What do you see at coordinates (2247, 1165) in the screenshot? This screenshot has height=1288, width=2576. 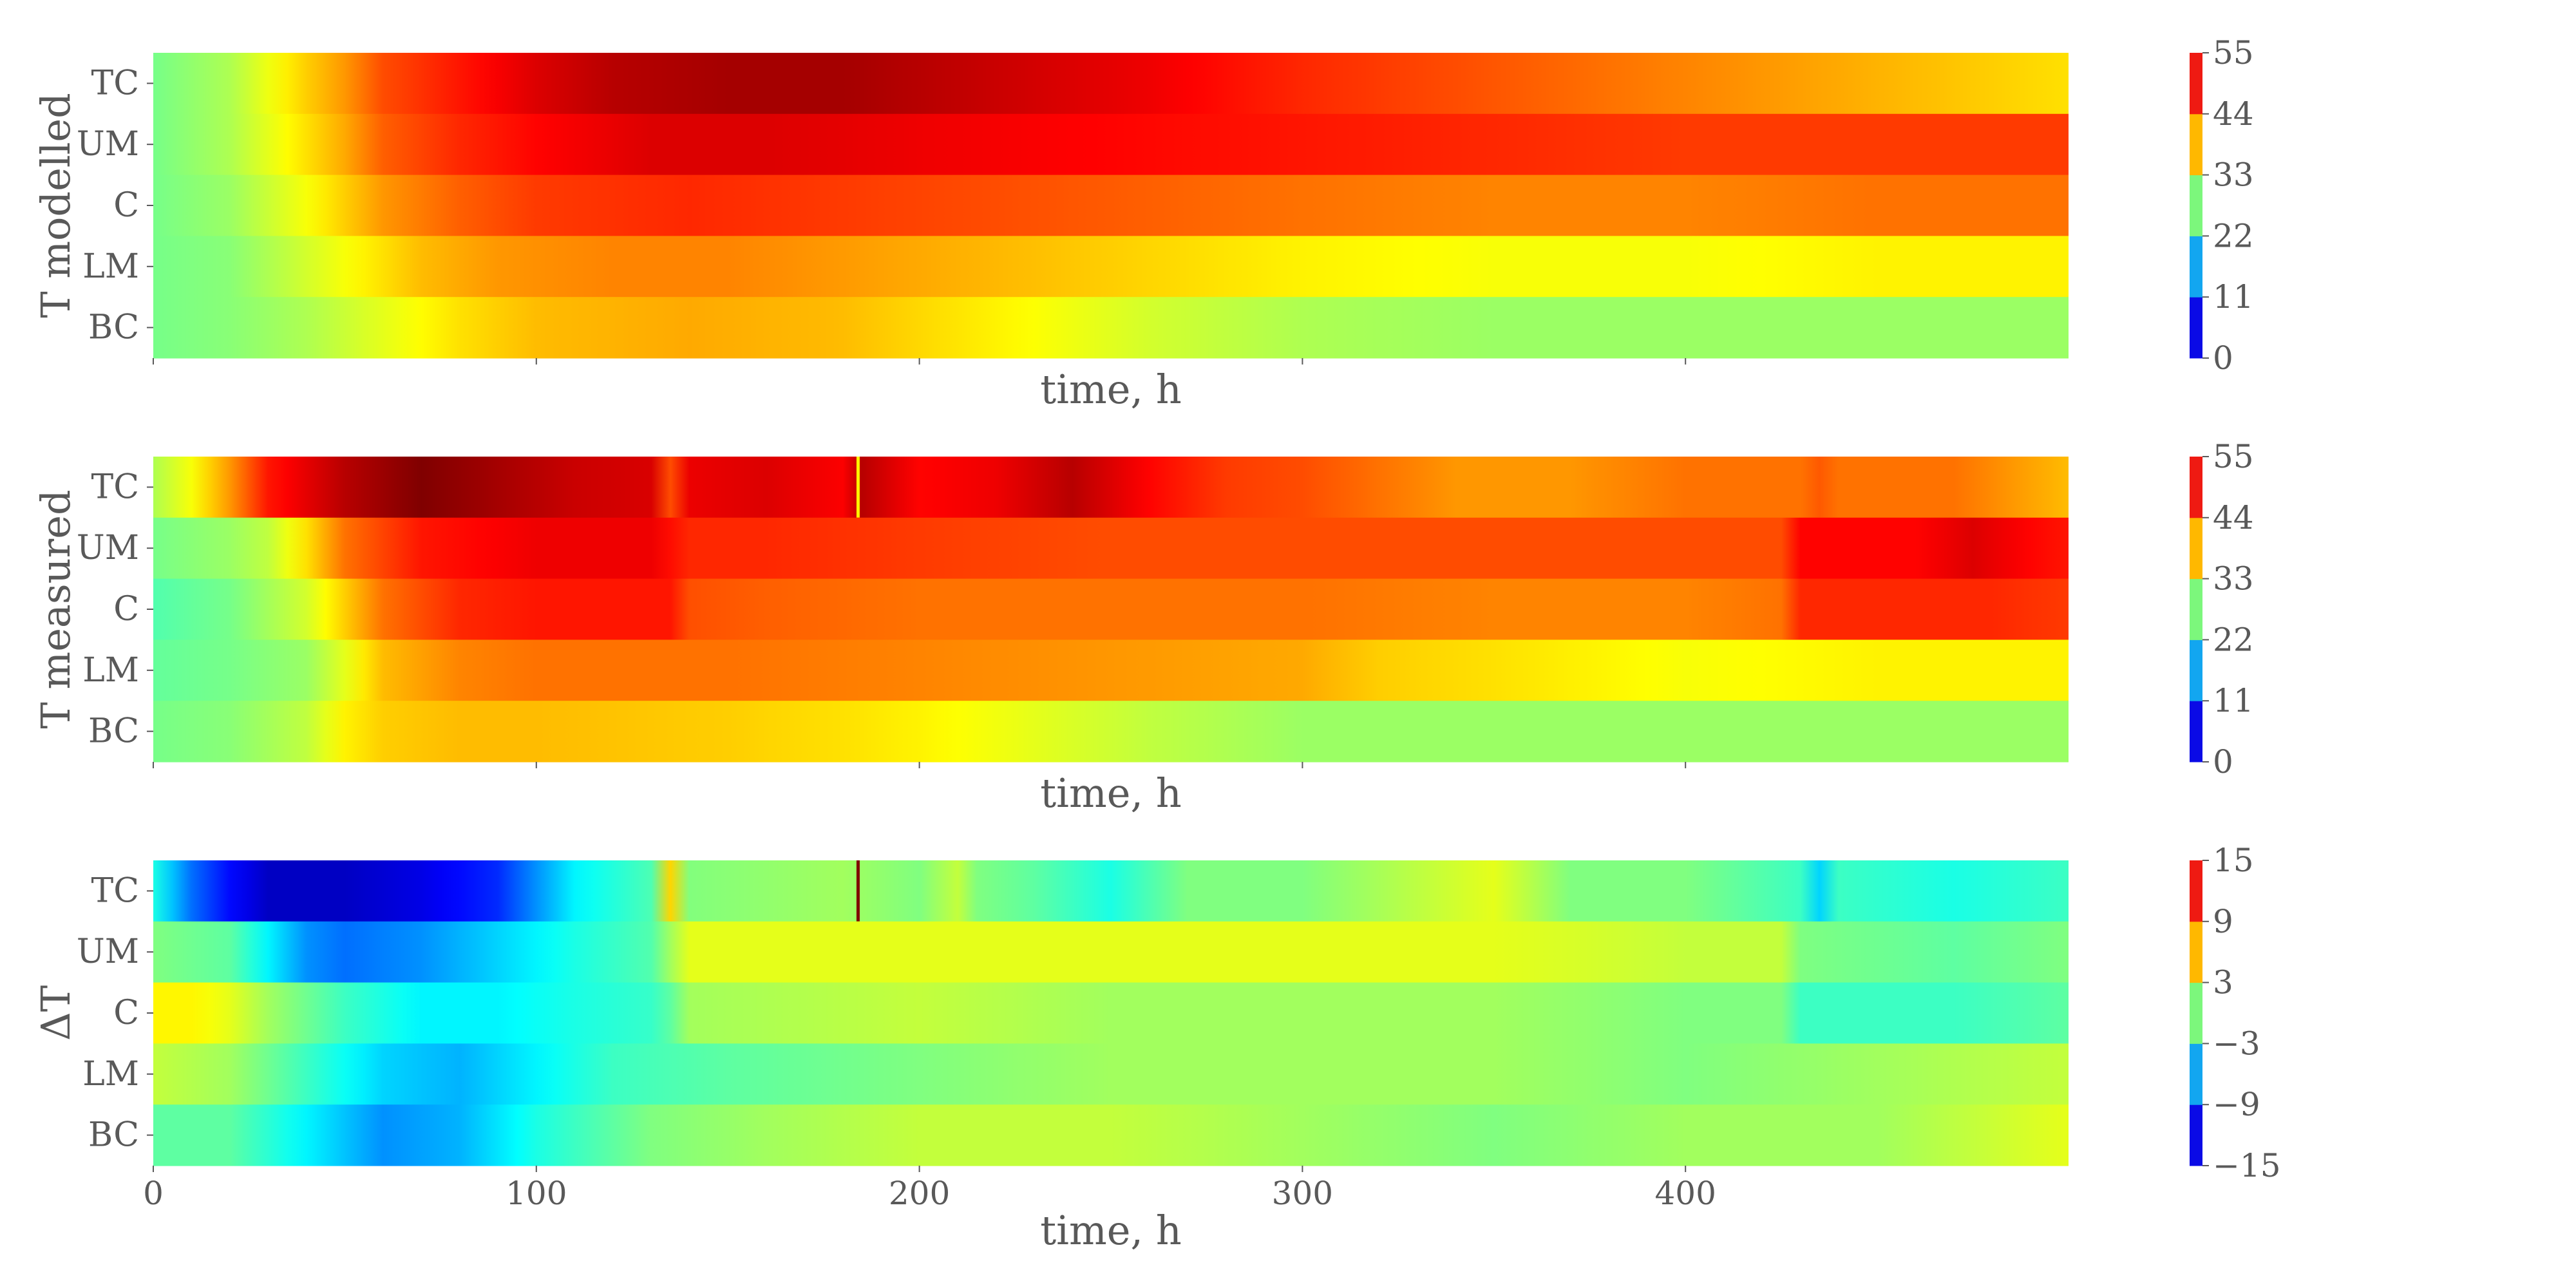 I see `colorbar-tick-label: −15` at bounding box center [2247, 1165].